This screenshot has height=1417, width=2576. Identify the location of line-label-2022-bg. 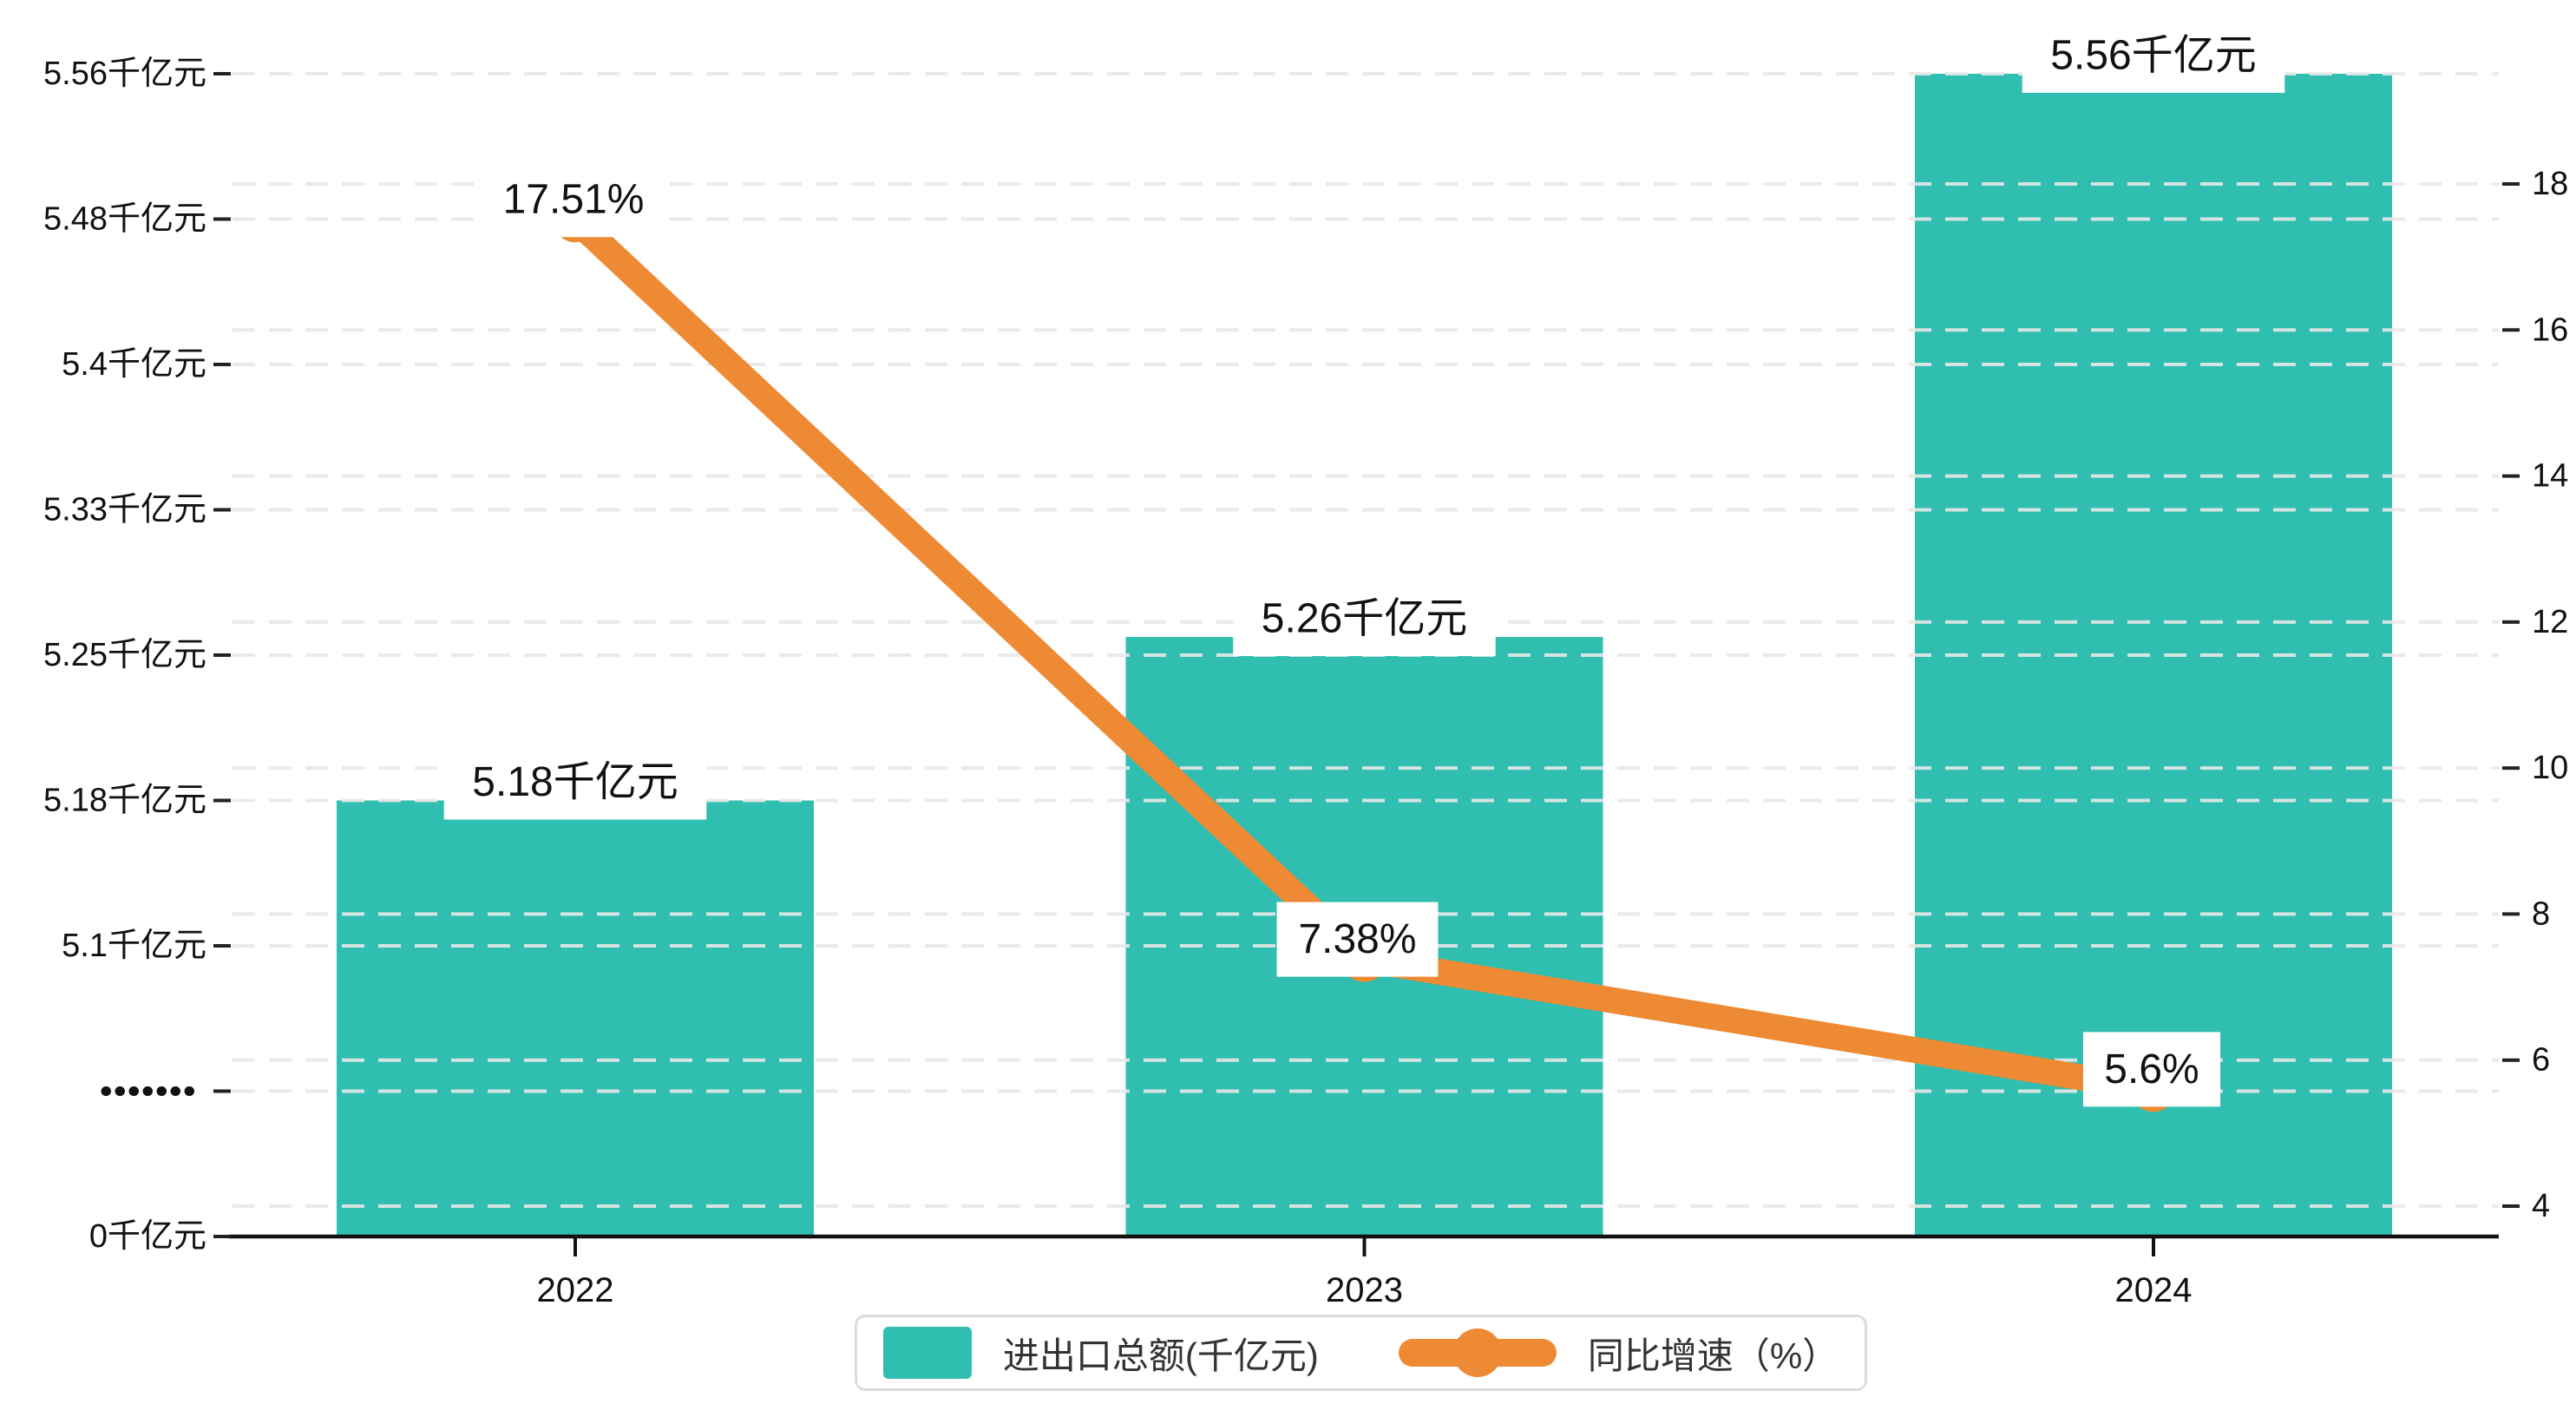
(573, 200).